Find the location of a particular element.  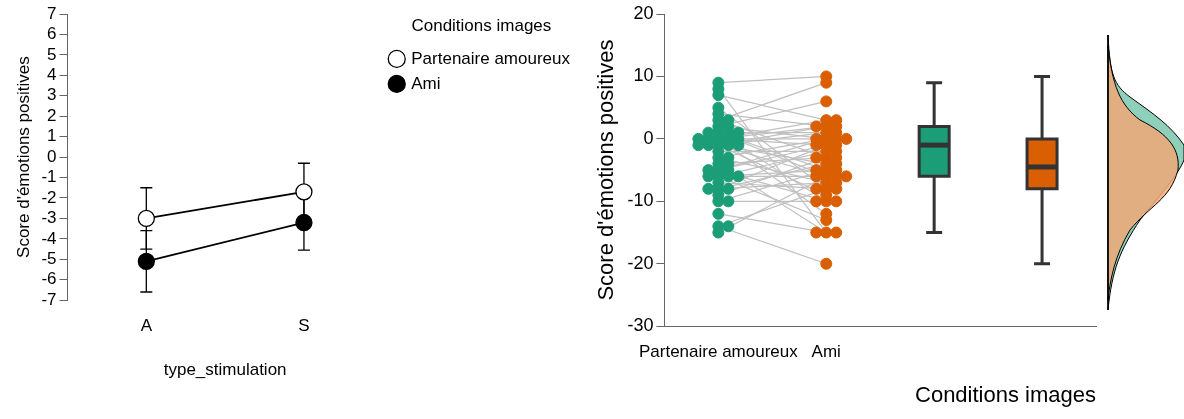

legend-label: Partenaire amoureux is located at coordinates (491, 58).